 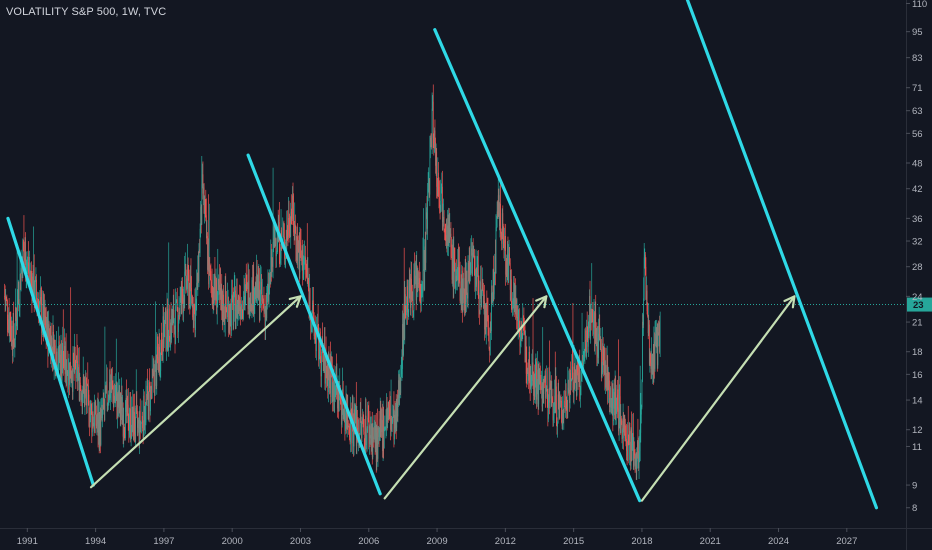 What do you see at coordinates (27, 541) in the screenshot?
I see `x-tick-label: 1991` at bounding box center [27, 541].